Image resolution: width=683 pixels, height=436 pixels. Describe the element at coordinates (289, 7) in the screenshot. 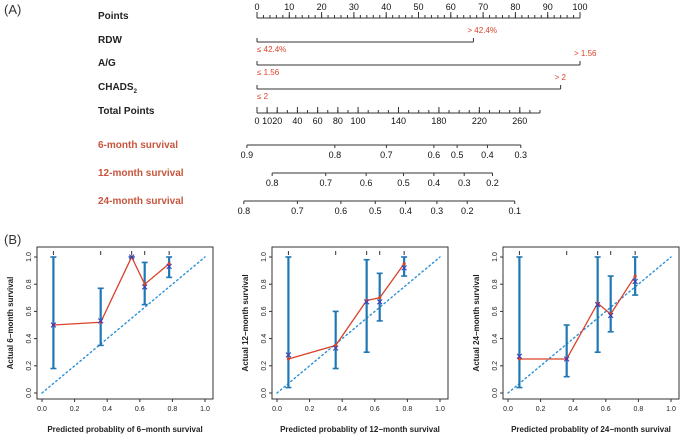

I see `tick-label-points: 10` at that location.